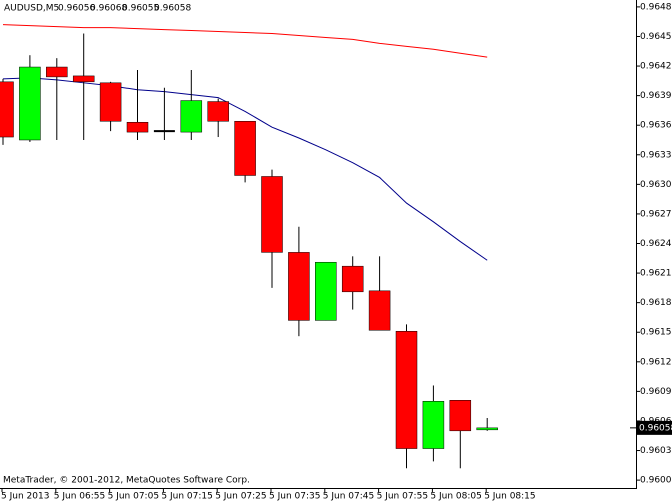 Image resolution: width=672 pixels, height=504 pixels. What do you see at coordinates (656, 392) in the screenshot?
I see `y-tick-label: 0.96095` at bounding box center [656, 392].